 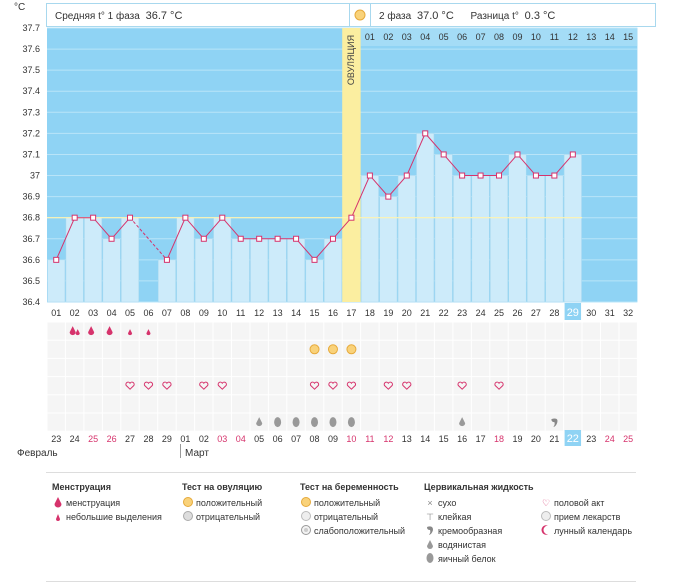 What do you see at coordinates (462, 439) in the screenshot?
I see `calendar-date: 16` at bounding box center [462, 439].